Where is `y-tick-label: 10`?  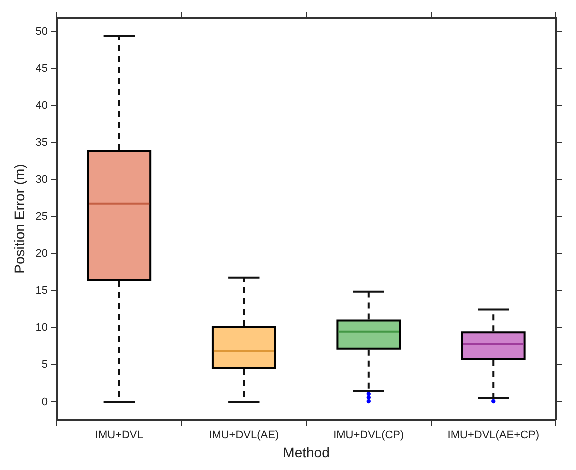 y-tick-label: 10 is located at coordinates (42, 328).